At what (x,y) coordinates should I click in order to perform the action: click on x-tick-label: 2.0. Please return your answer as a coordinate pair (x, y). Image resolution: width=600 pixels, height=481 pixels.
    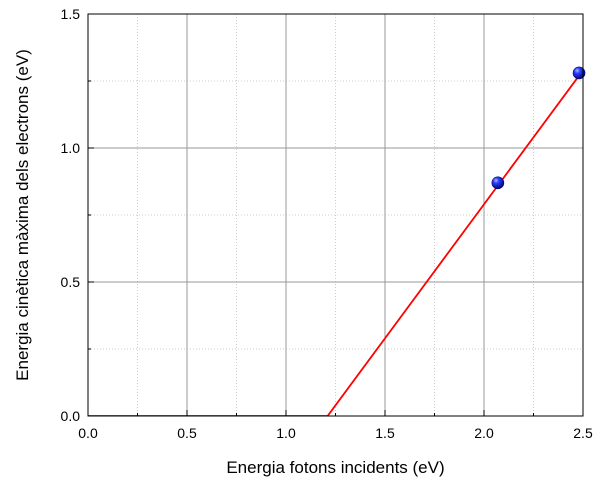
    Looking at the image, I should click on (484, 433).